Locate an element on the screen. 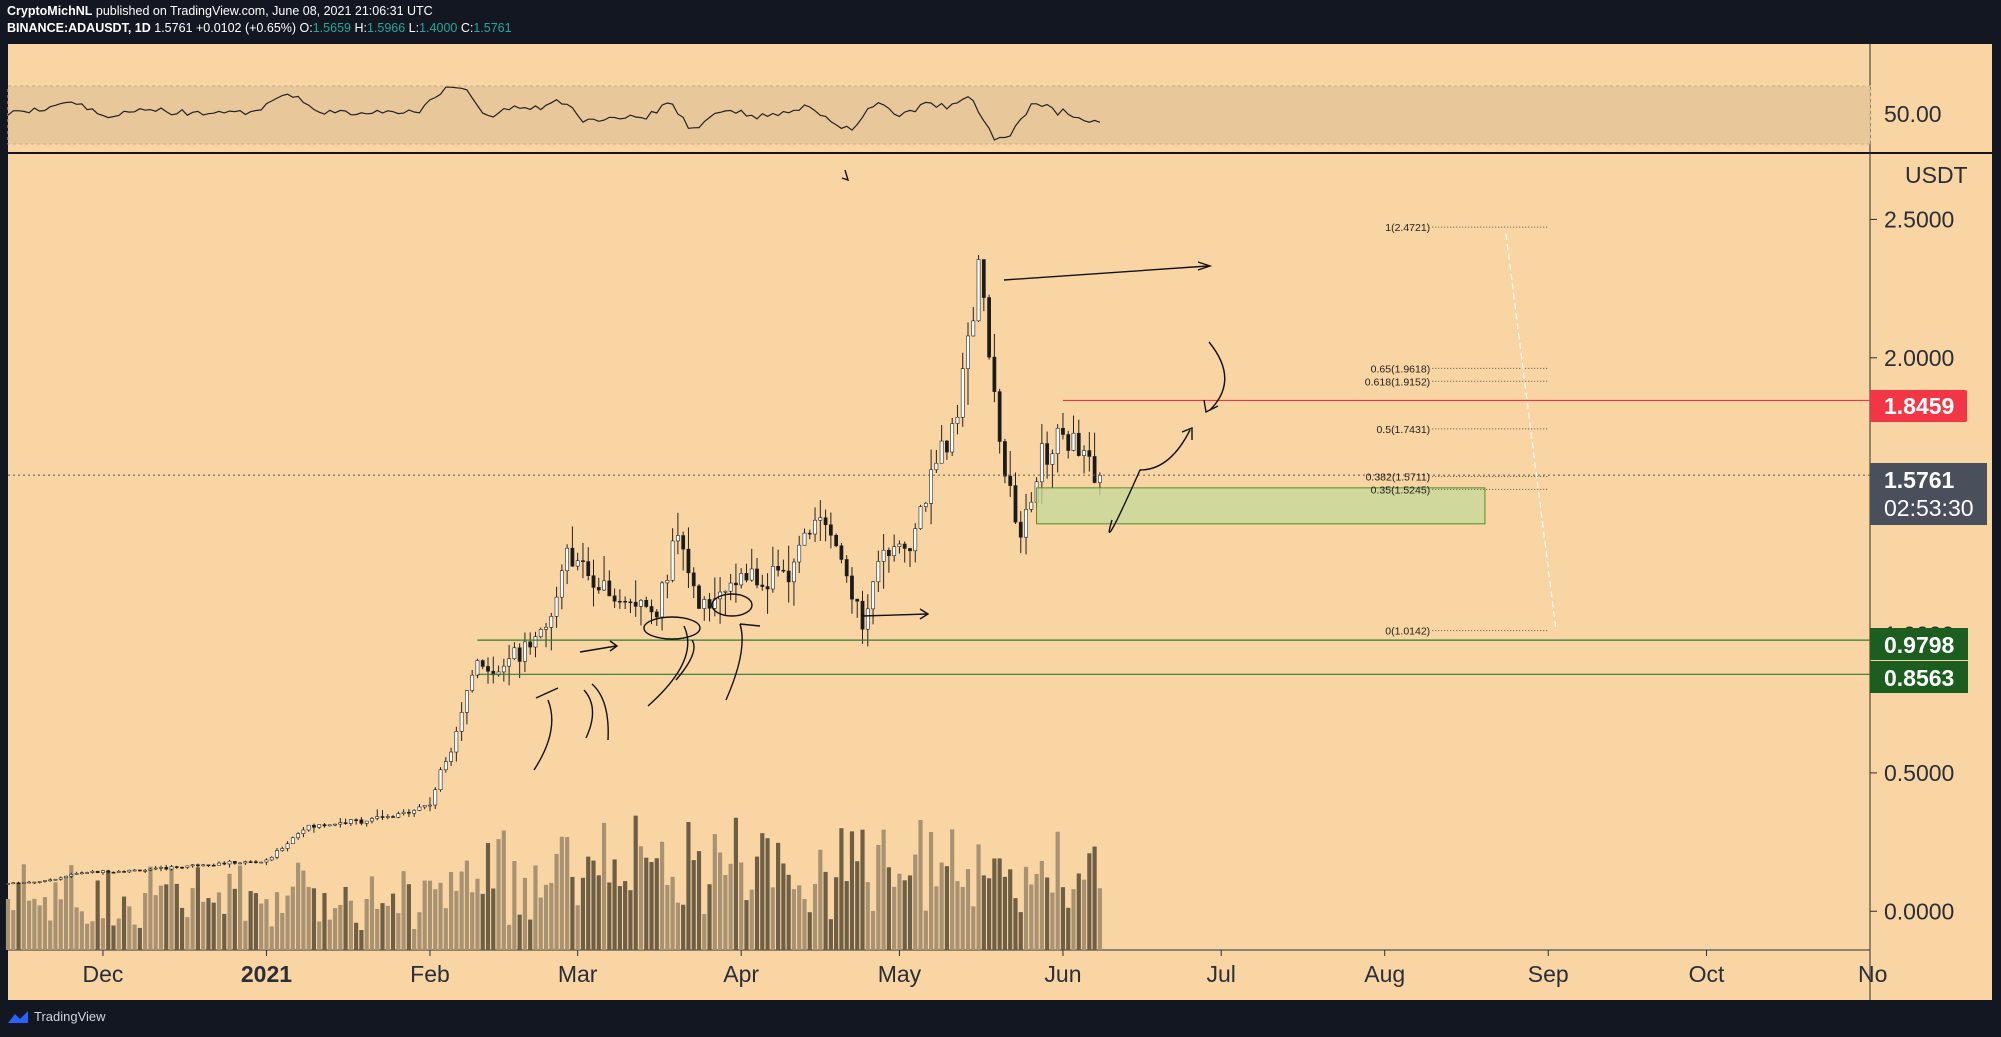  support-tag-high: 0.9798 is located at coordinates (1919, 644).